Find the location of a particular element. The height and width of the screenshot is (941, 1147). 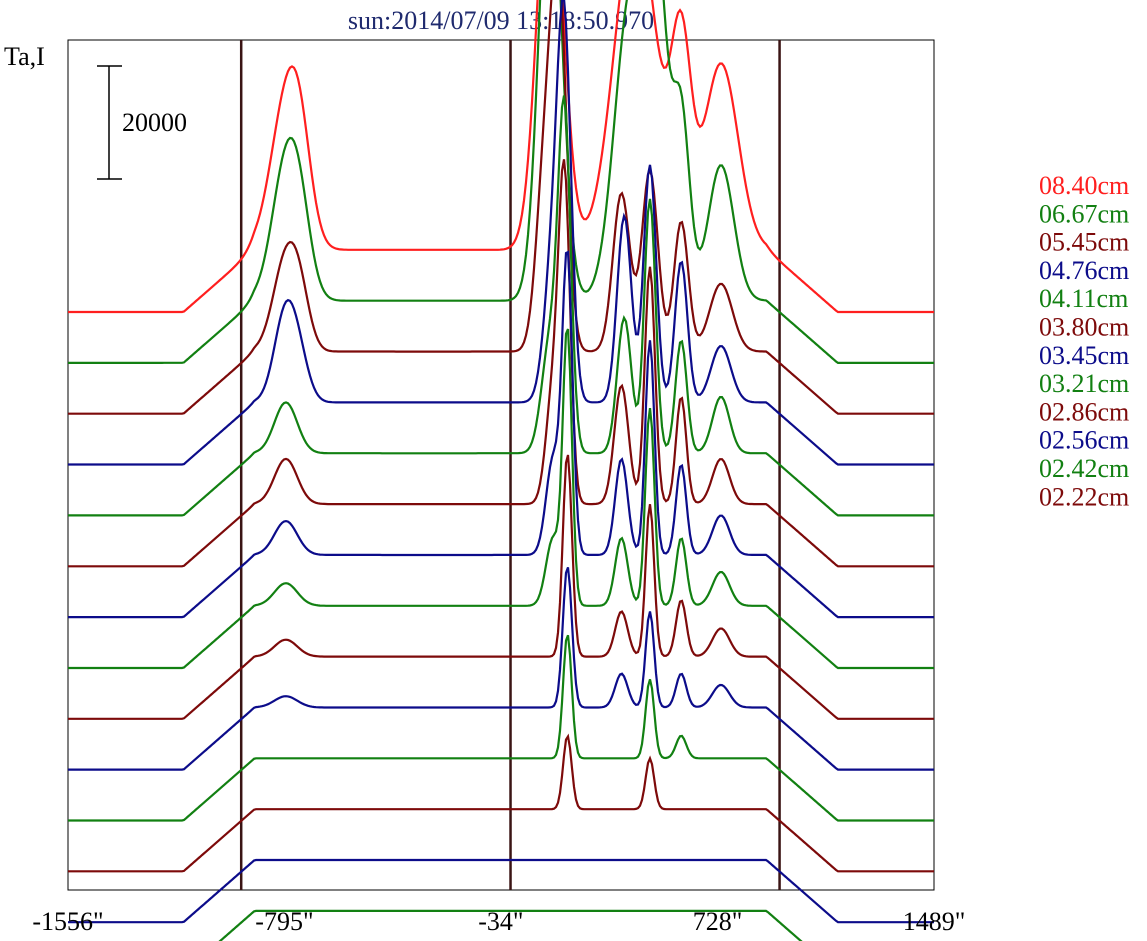

x-tick-labels: -1556" -795" -34" 728" 1489" is located at coordinates (498, 921).